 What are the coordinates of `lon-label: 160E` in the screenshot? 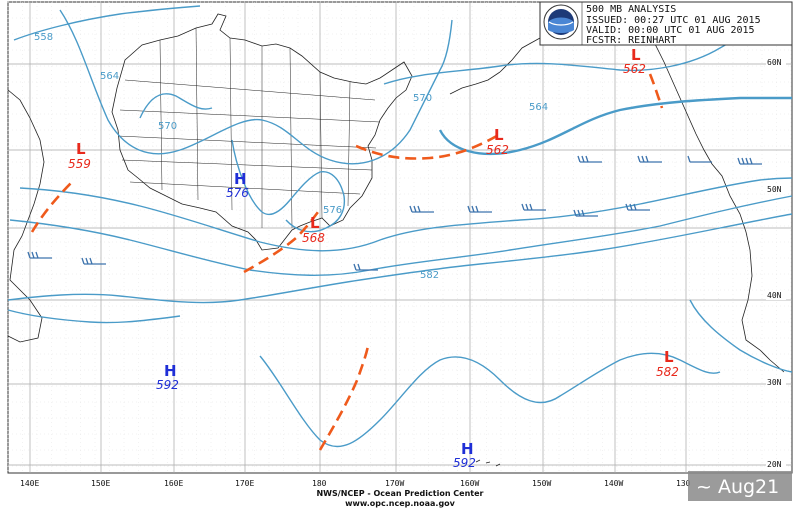 It's located at (173, 483).